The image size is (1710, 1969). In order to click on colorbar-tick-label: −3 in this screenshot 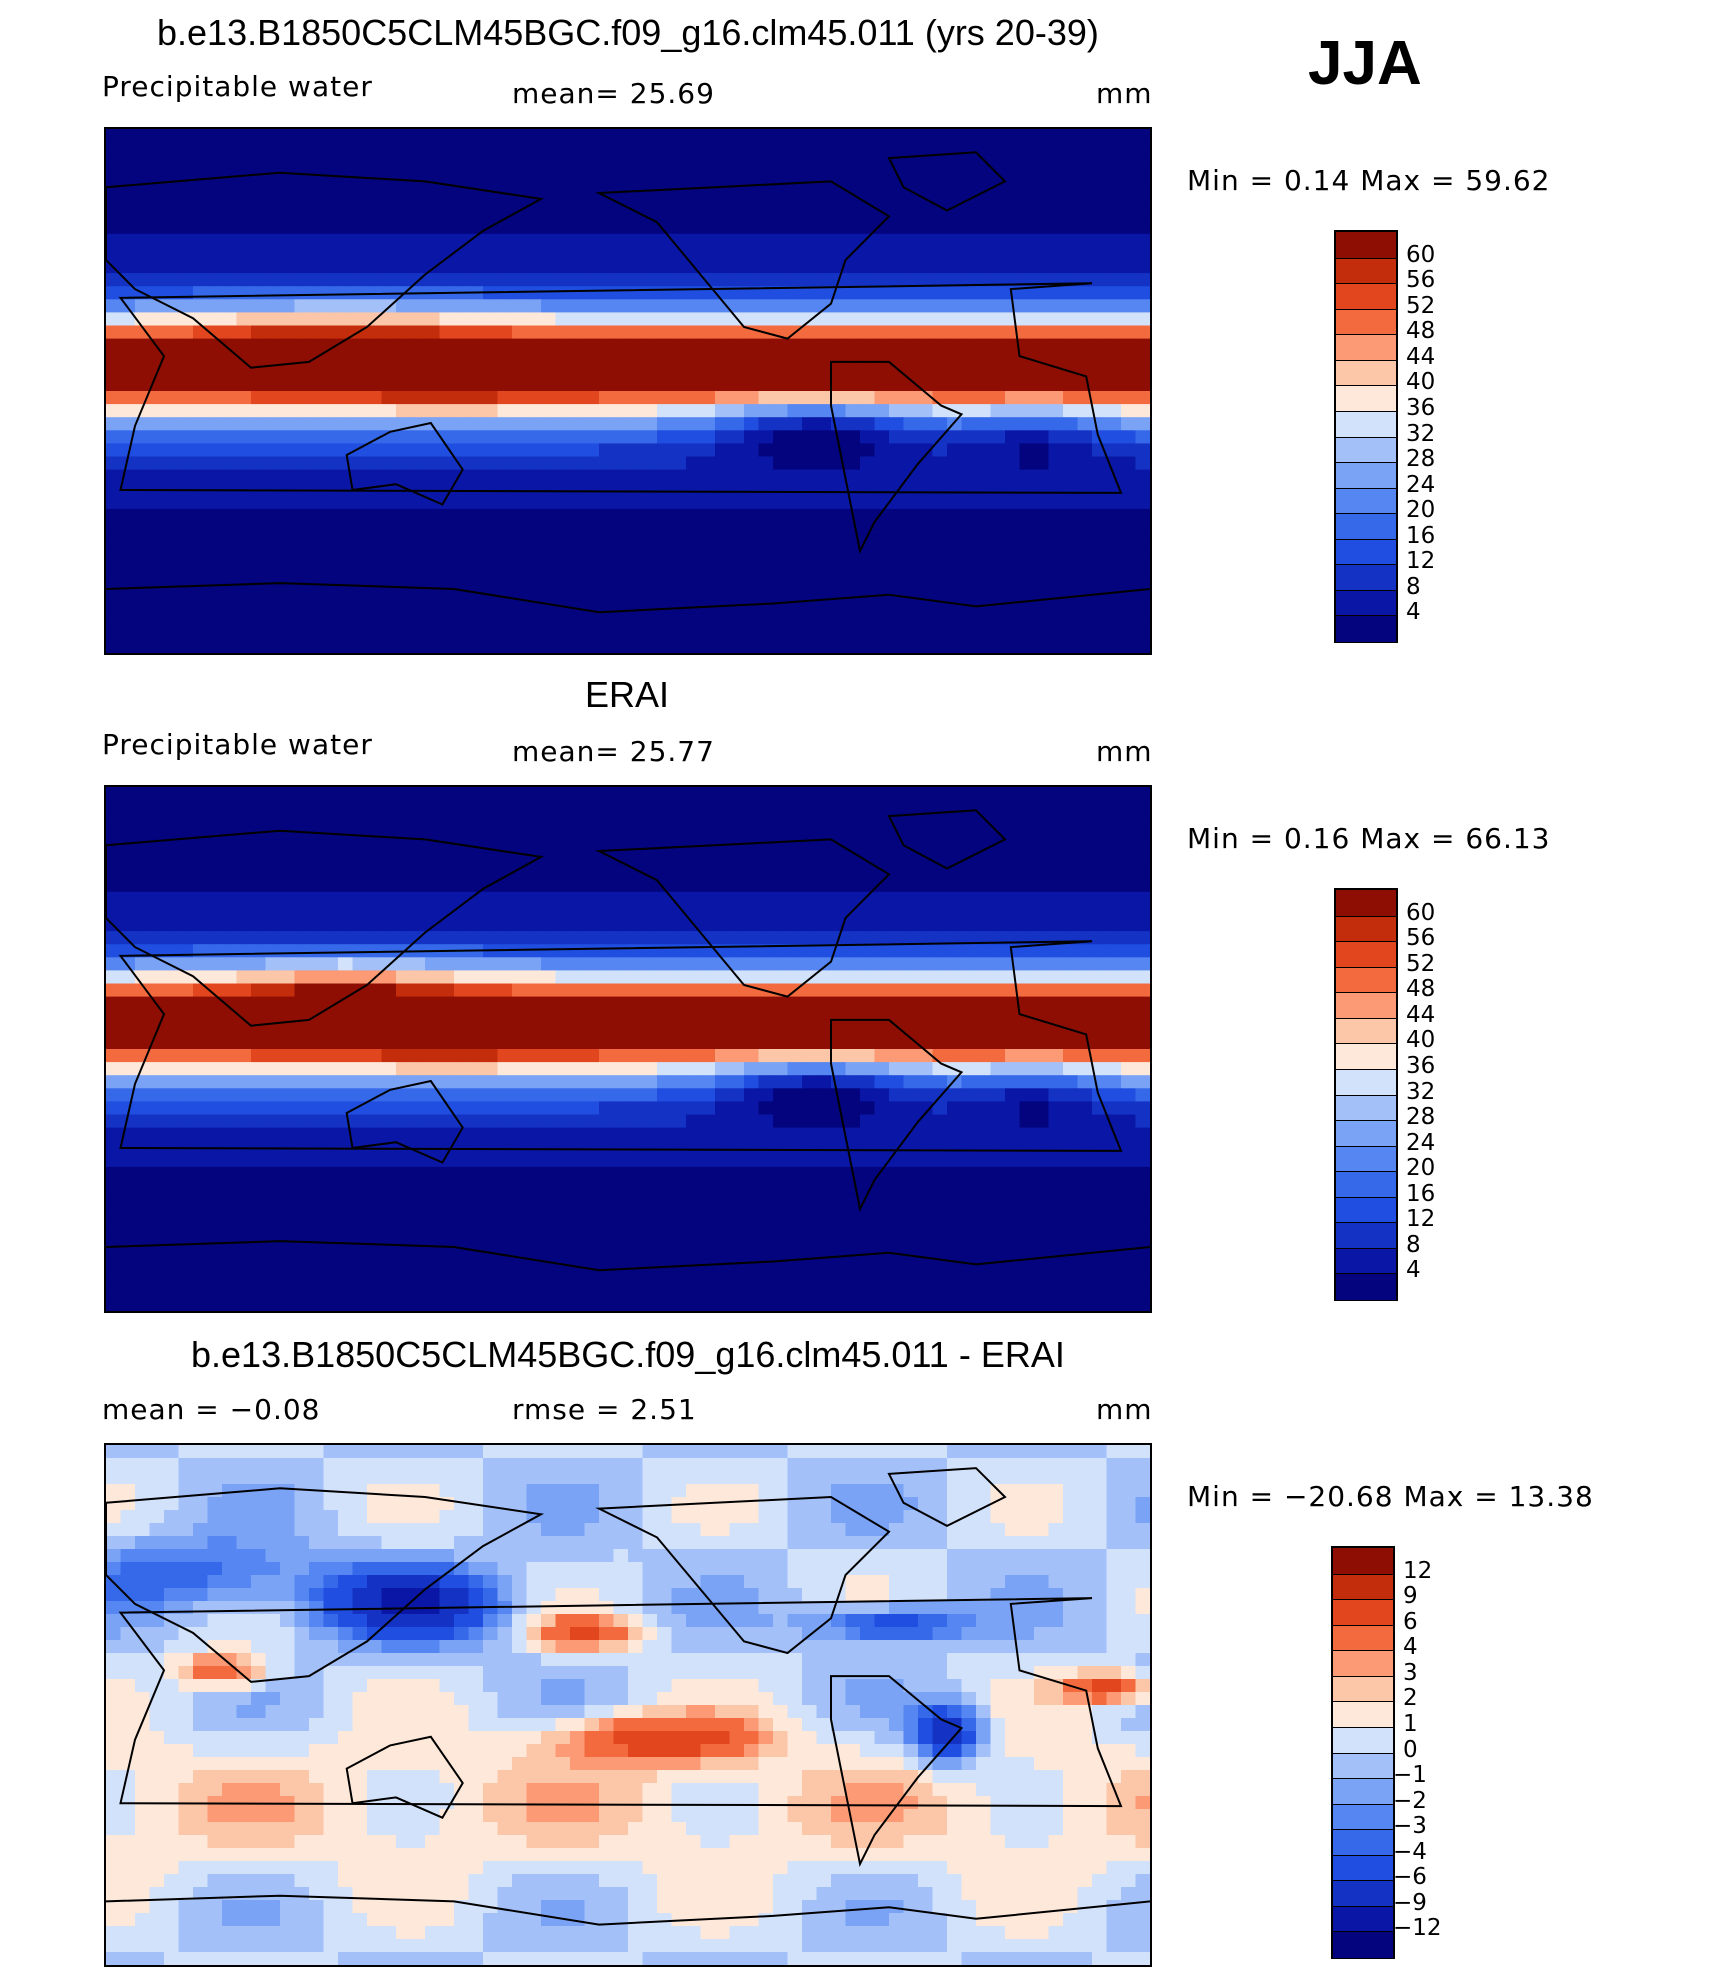, I will do `click(1410, 1826)`.